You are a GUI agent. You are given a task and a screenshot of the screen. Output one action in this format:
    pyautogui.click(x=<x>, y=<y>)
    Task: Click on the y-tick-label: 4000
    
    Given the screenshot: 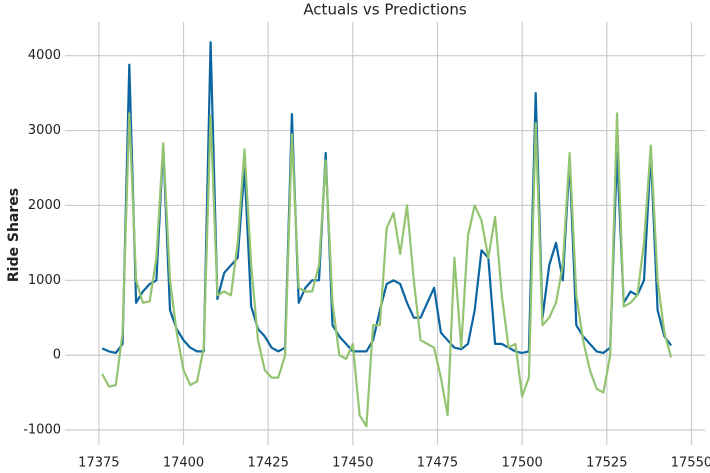 What is the action you would take?
    pyautogui.click(x=44, y=55)
    